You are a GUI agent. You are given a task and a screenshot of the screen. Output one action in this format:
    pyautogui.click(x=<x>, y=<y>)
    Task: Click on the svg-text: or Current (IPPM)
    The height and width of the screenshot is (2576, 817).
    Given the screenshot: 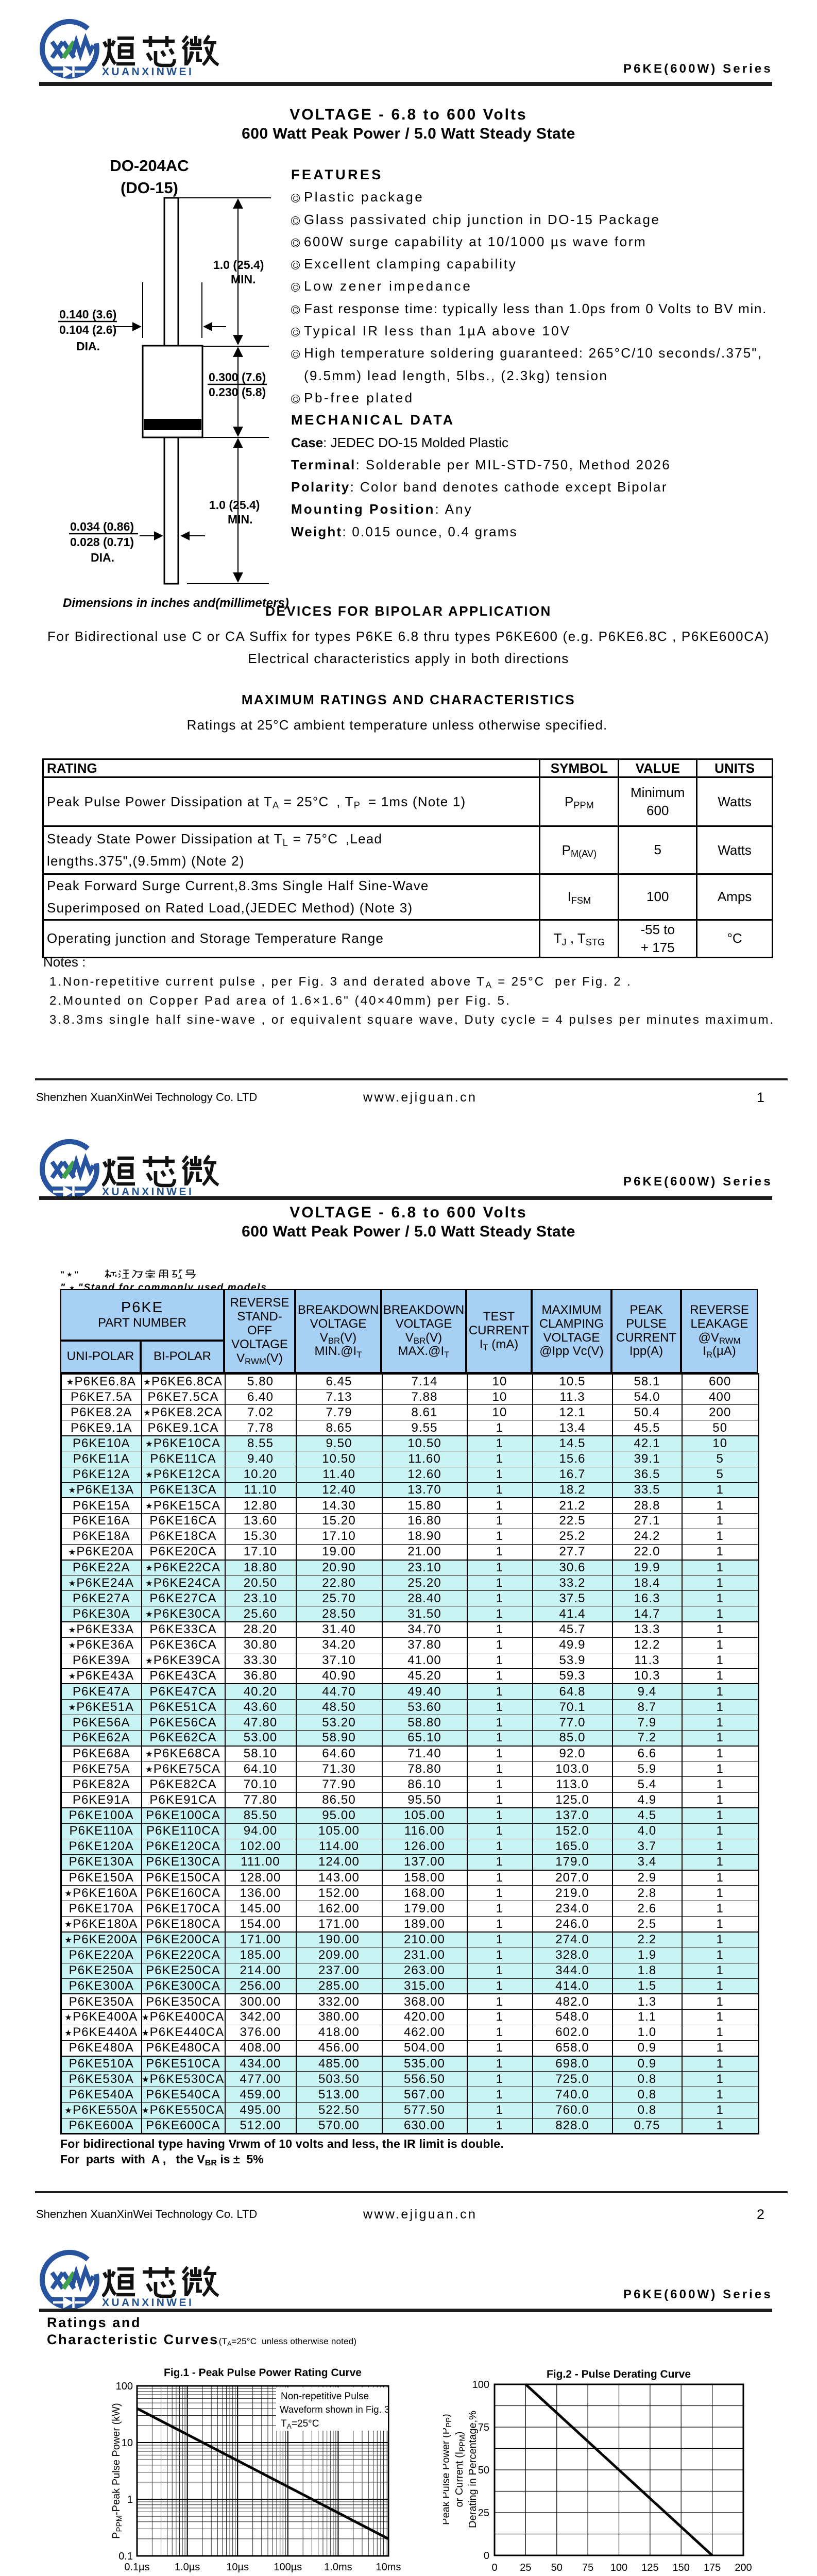 What is the action you would take?
    pyautogui.click(x=460, y=2470)
    